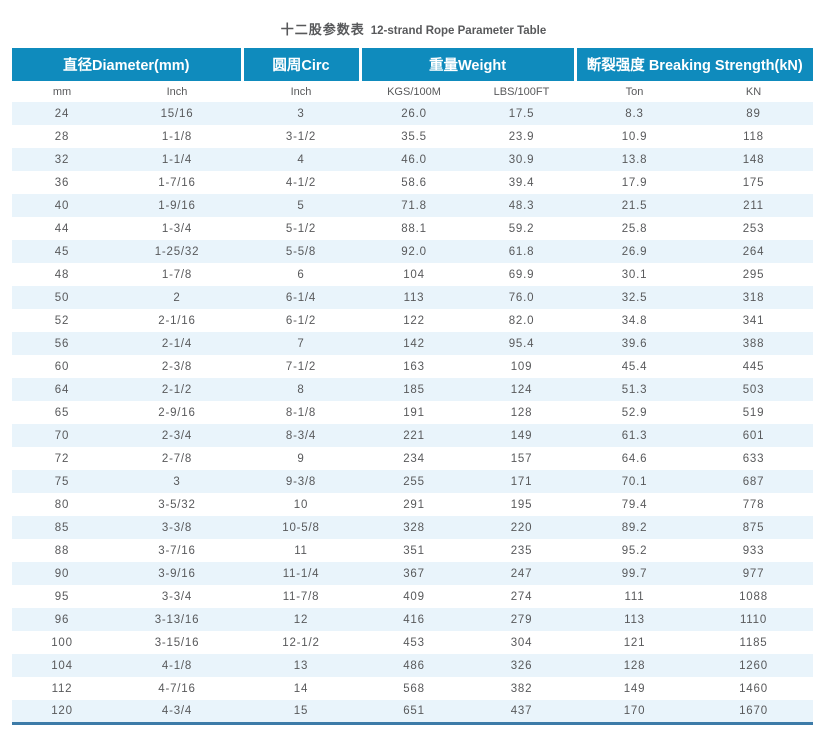 The width and height of the screenshot is (827, 731). I want to click on table-row: 52 2-1/16 6-1/2 122 82.0 34.8 341, so click(413, 320).